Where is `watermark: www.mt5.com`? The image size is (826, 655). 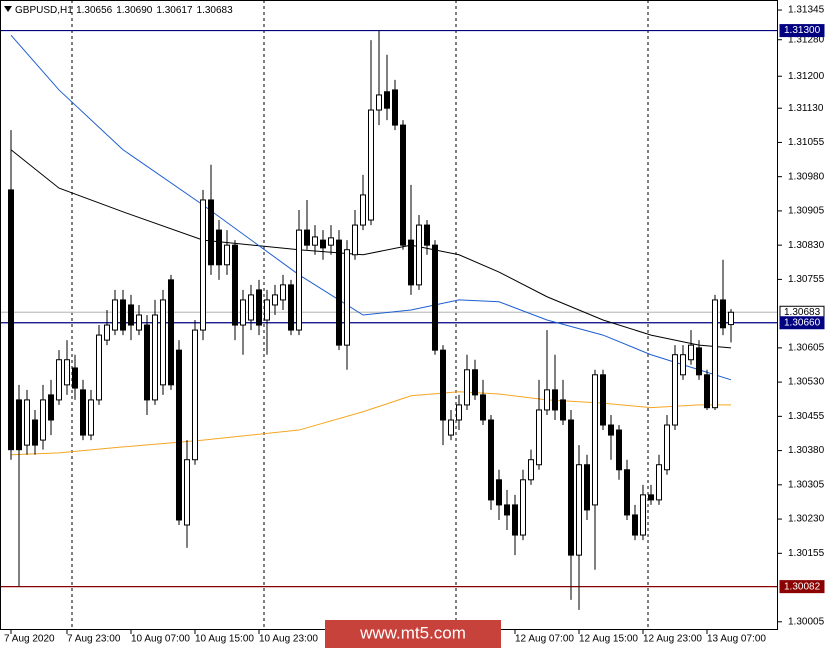
watermark: www.mt5.com is located at coordinates (412, 632).